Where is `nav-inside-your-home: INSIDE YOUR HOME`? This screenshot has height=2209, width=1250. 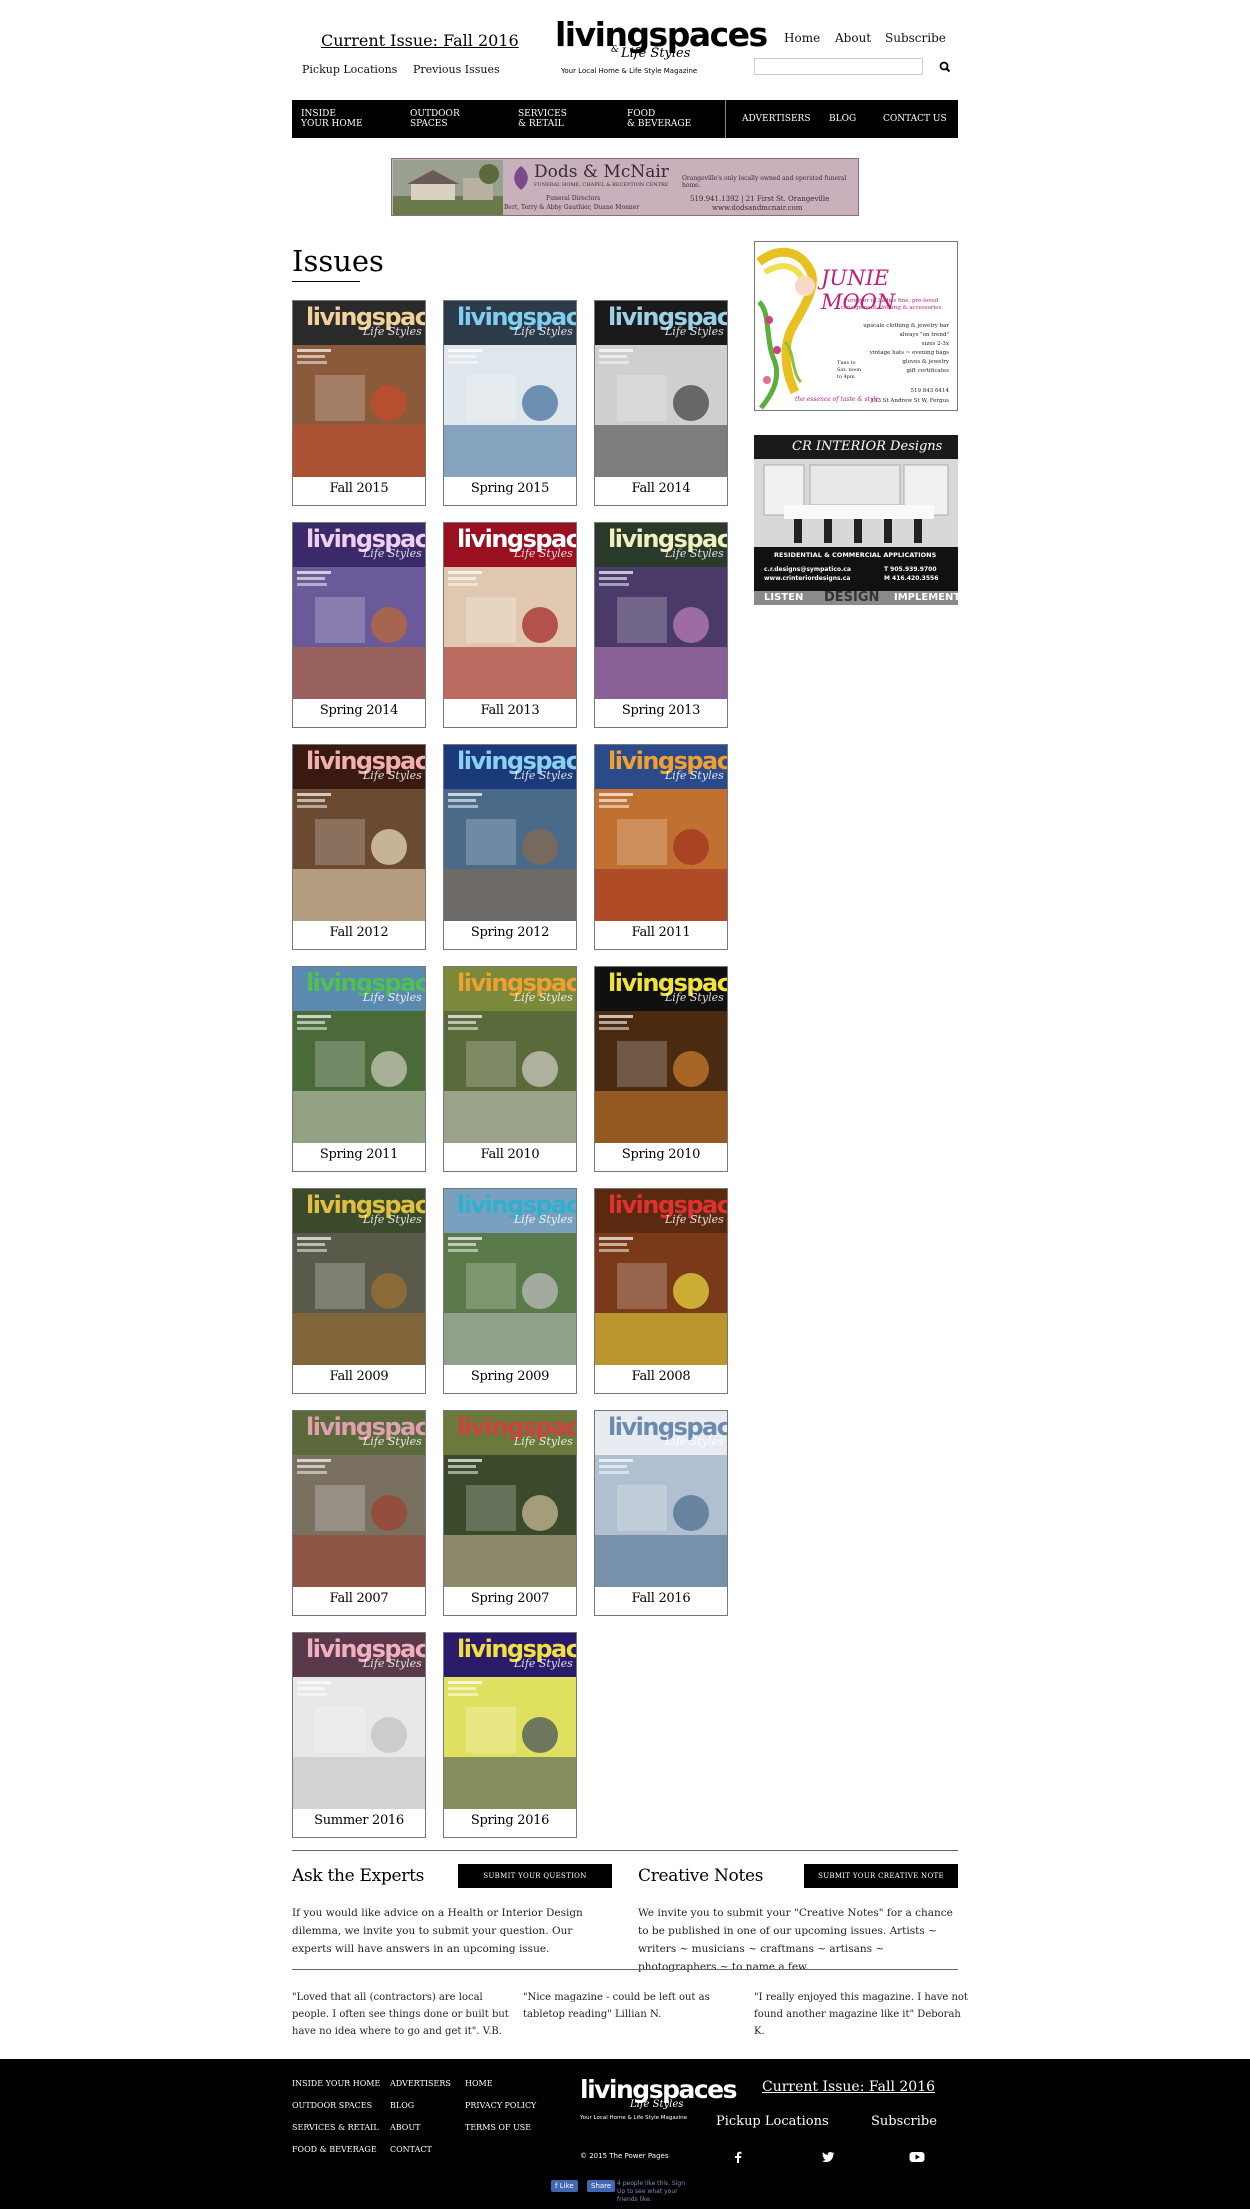
nav-inside-your-home: INSIDE YOUR HOME is located at coordinates (332, 119).